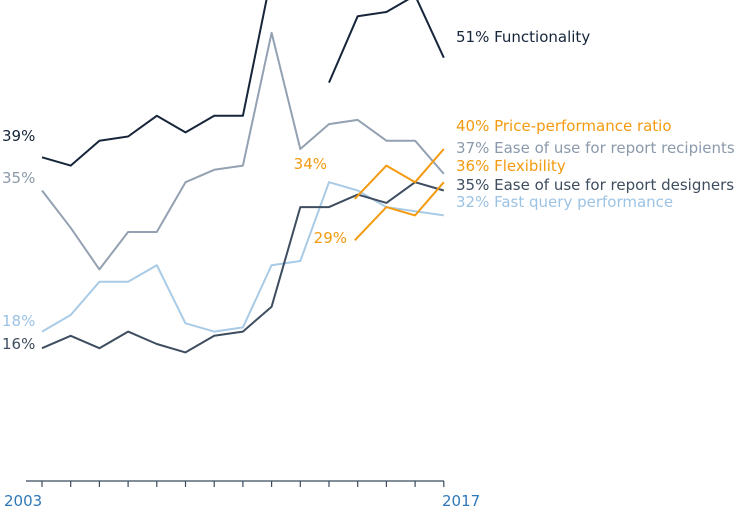  Describe the element at coordinates (595, 148) in the screenshot. I see `end-label-ease_recipients: 37% Ease of use for report recipients` at that location.